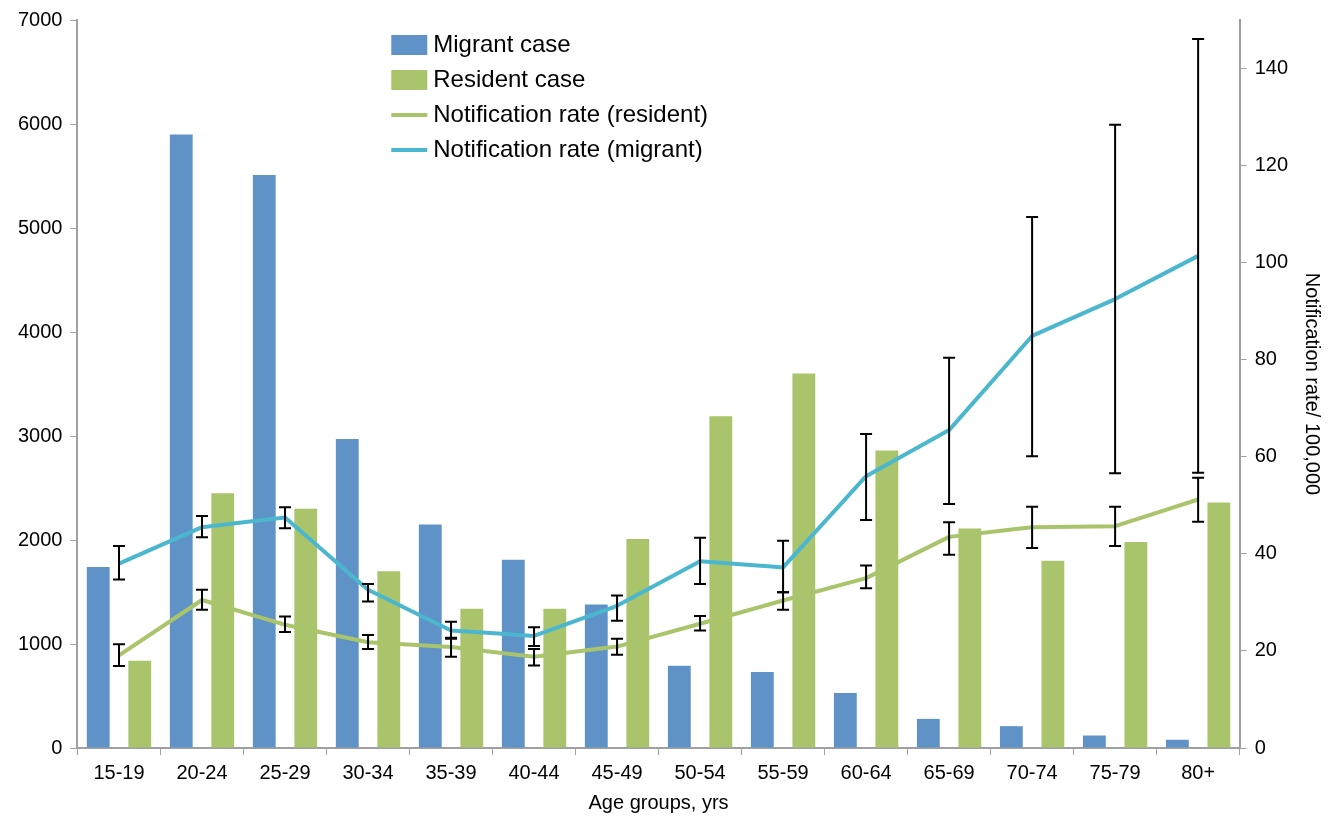 Image resolution: width=1340 pixels, height=823 pixels. Describe the element at coordinates (202, 771) in the screenshot. I see `x-tick-label: 20-24` at that location.